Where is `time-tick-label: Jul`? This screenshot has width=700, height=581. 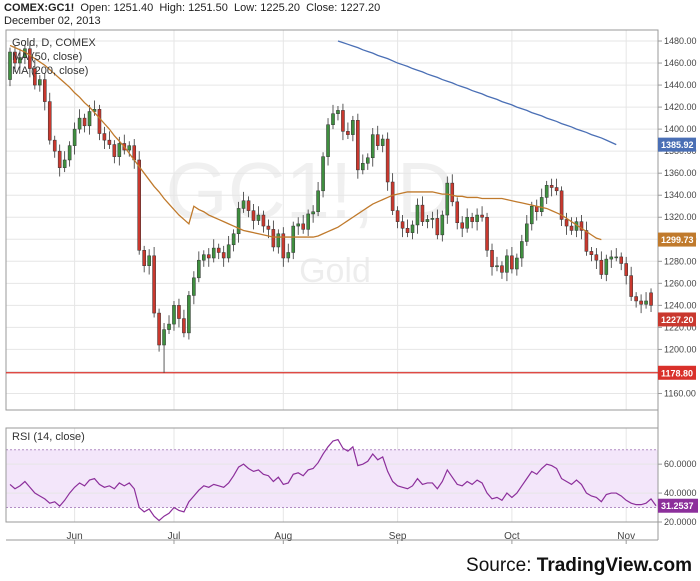
time-tick-label: Jul is located at coordinates (174, 536).